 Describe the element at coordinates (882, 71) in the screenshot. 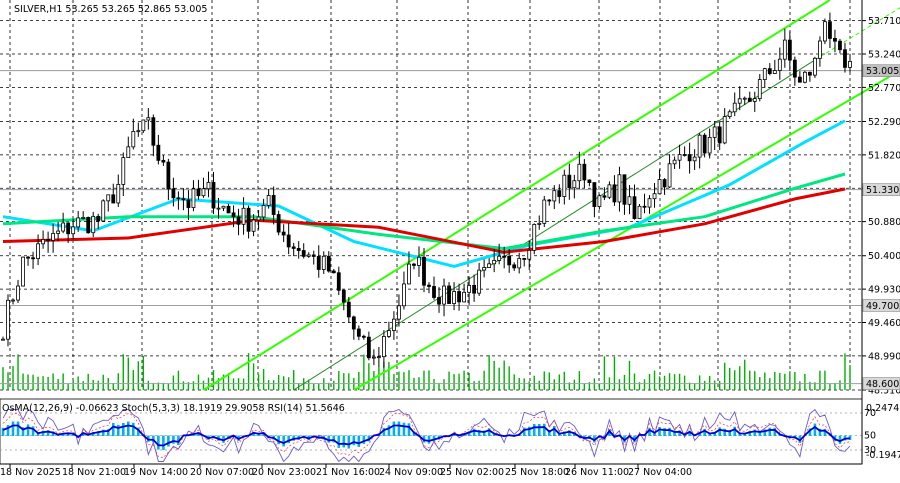

I see `level-tag-label: 53.005` at that location.